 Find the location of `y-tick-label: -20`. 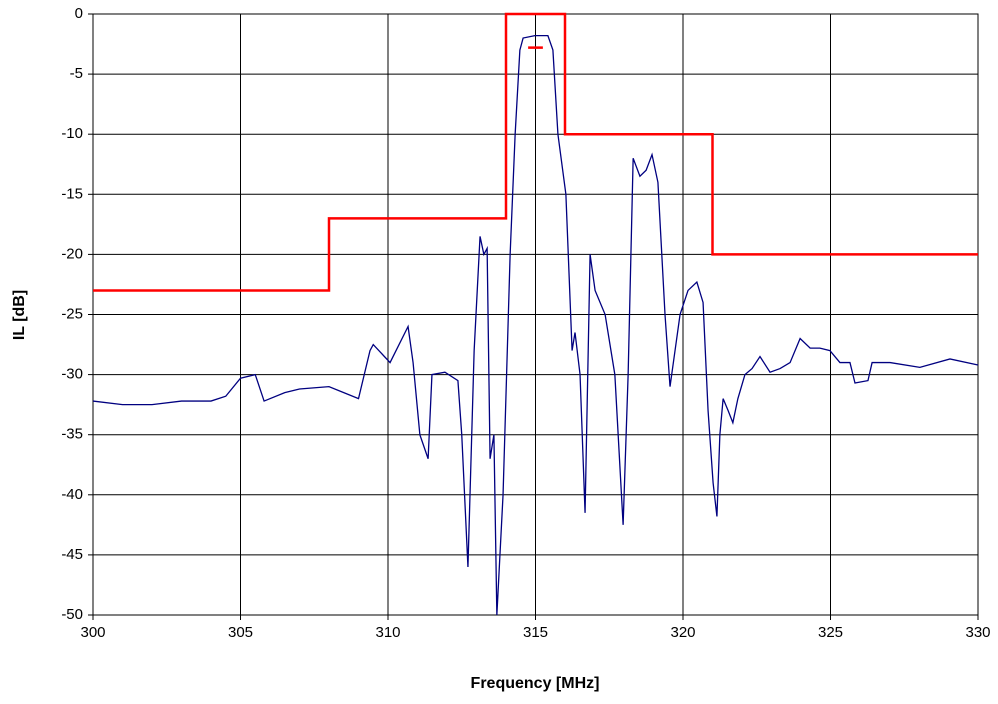

y-tick-label: -20 is located at coordinates (72, 253).